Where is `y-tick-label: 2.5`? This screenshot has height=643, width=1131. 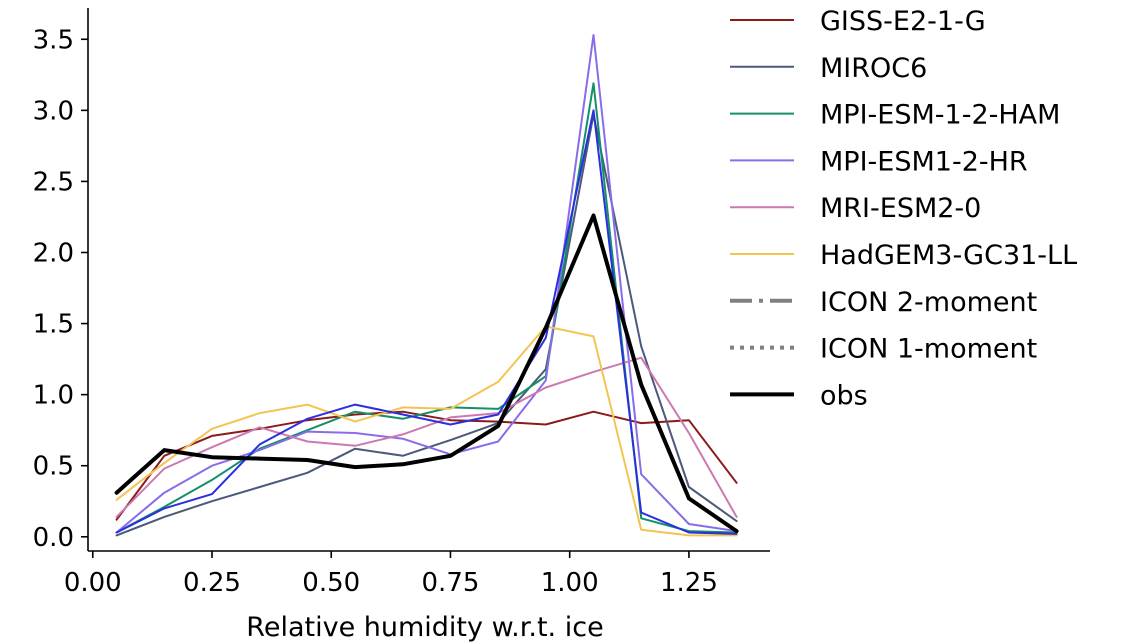
y-tick-label: 2.5 is located at coordinates (53, 182).